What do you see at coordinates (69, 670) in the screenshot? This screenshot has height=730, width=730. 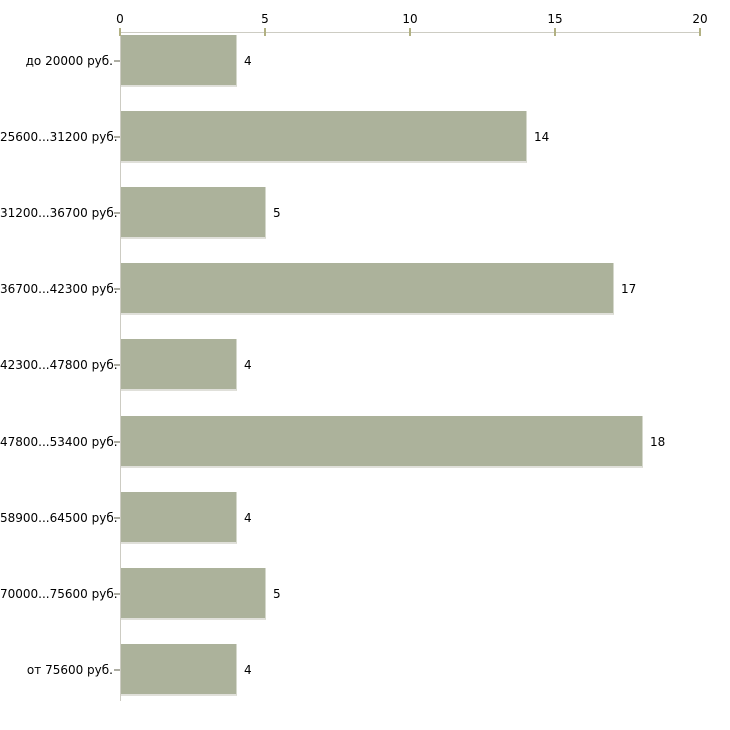 I see `category-label: от 75600 руб.` at bounding box center [69, 670].